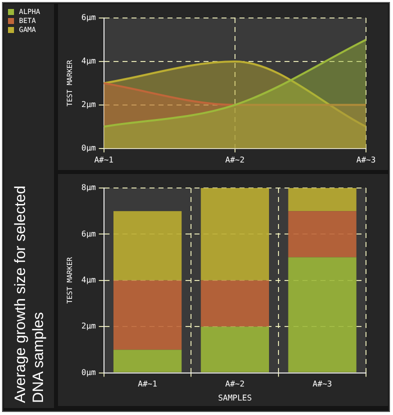 This screenshot has height=415, width=393. I want to click on text: Average growth size for selected DNA samples, so click(30, 293).